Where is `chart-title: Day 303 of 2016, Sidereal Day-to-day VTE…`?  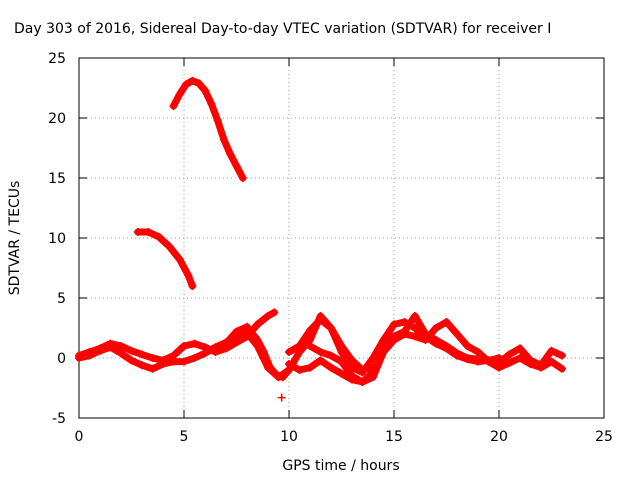
chart-title: Day 303 of 2016, Sidereal Day-to-day VTE… is located at coordinates (282, 29).